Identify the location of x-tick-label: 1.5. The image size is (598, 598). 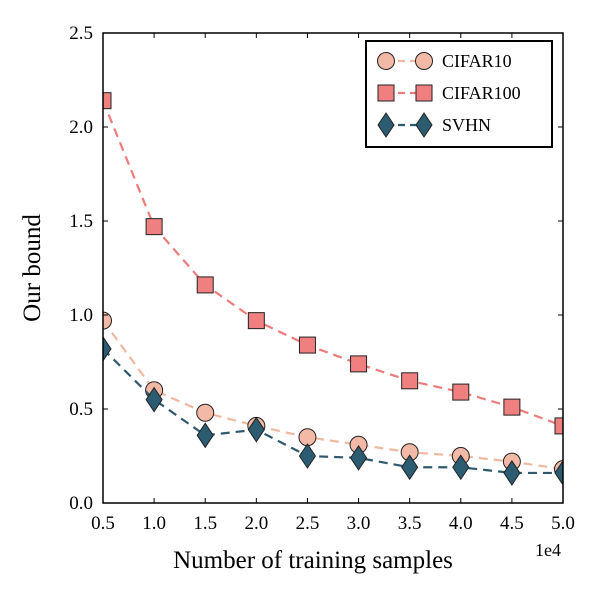
(205, 523).